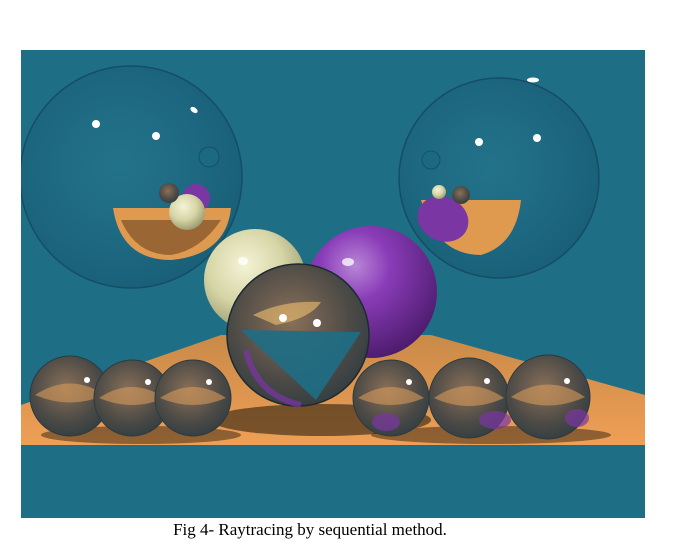 This screenshot has height=555, width=674. Describe the element at coordinates (132, 177) in the screenshot. I see `large-glass-sphere-left` at that location.